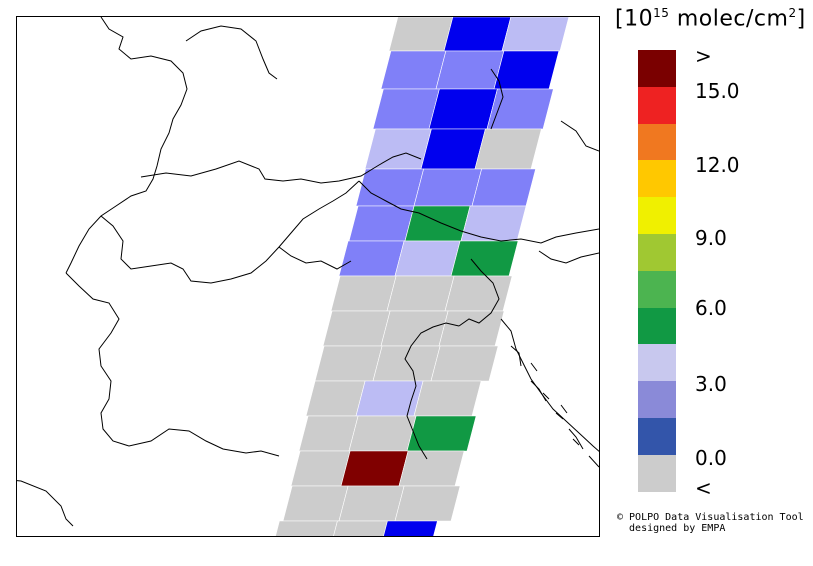 Image resolution: width=813 pixels, height=566 pixels. What do you see at coordinates (661, 13) in the screenshot?
I see `legend-title-exponent: 15` at bounding box center [661, 13].